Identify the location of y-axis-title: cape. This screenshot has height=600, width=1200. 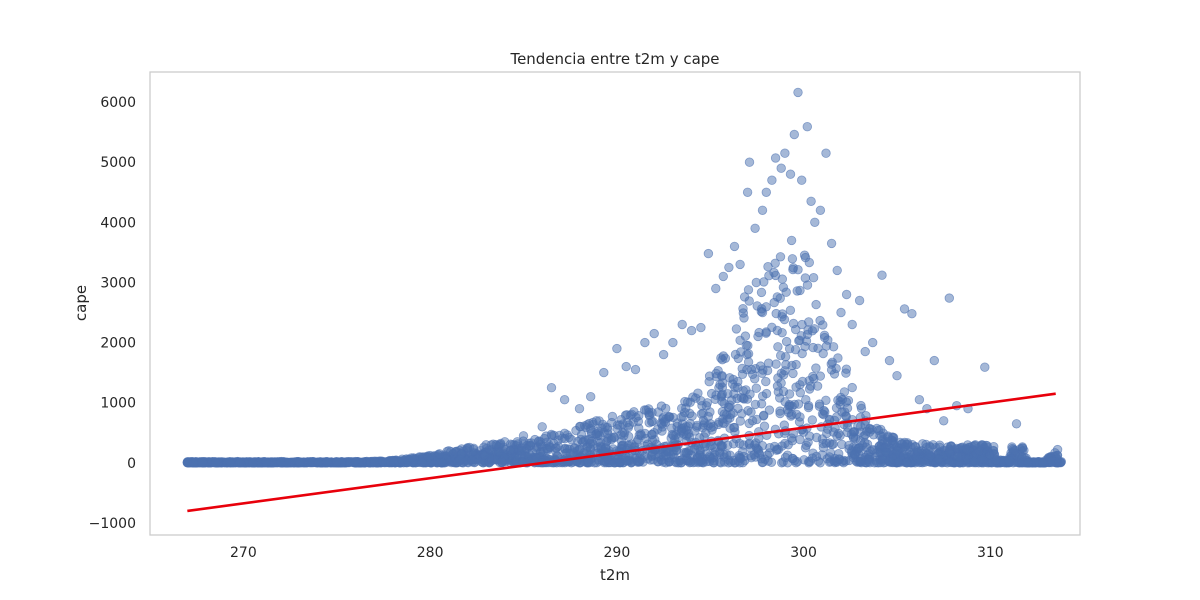
(81, 303).